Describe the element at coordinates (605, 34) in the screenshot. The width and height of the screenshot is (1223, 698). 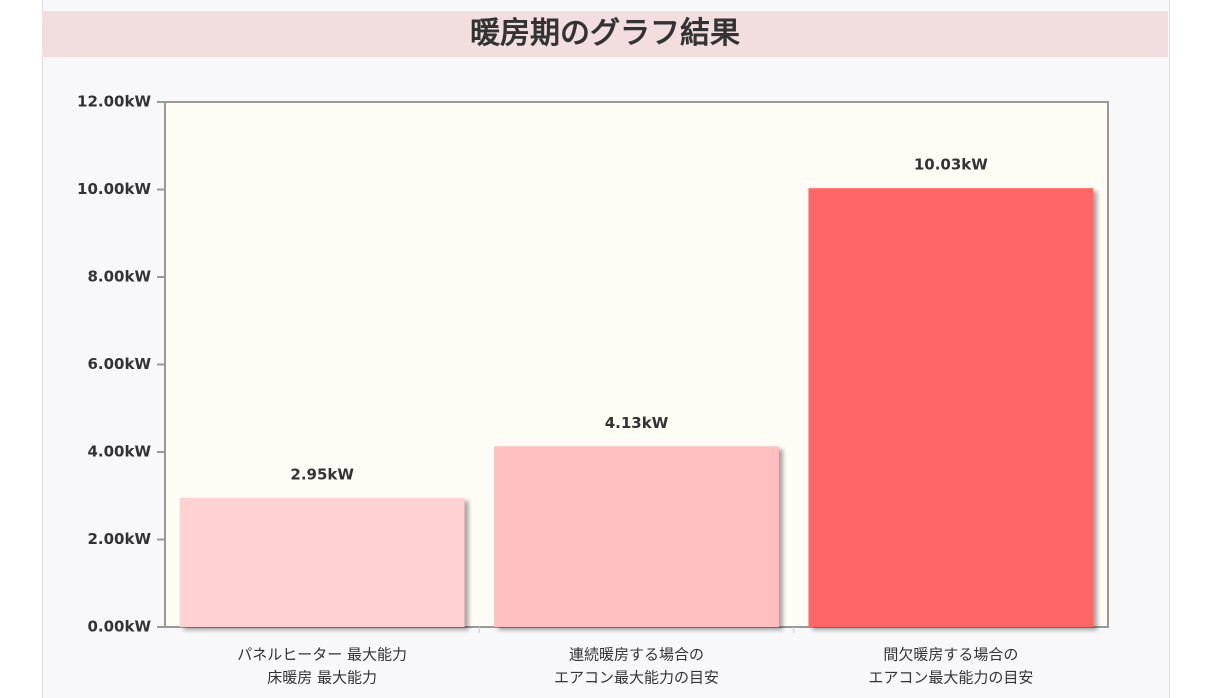
I see `chart-title: 暖房期のグラフ結果` at that location.